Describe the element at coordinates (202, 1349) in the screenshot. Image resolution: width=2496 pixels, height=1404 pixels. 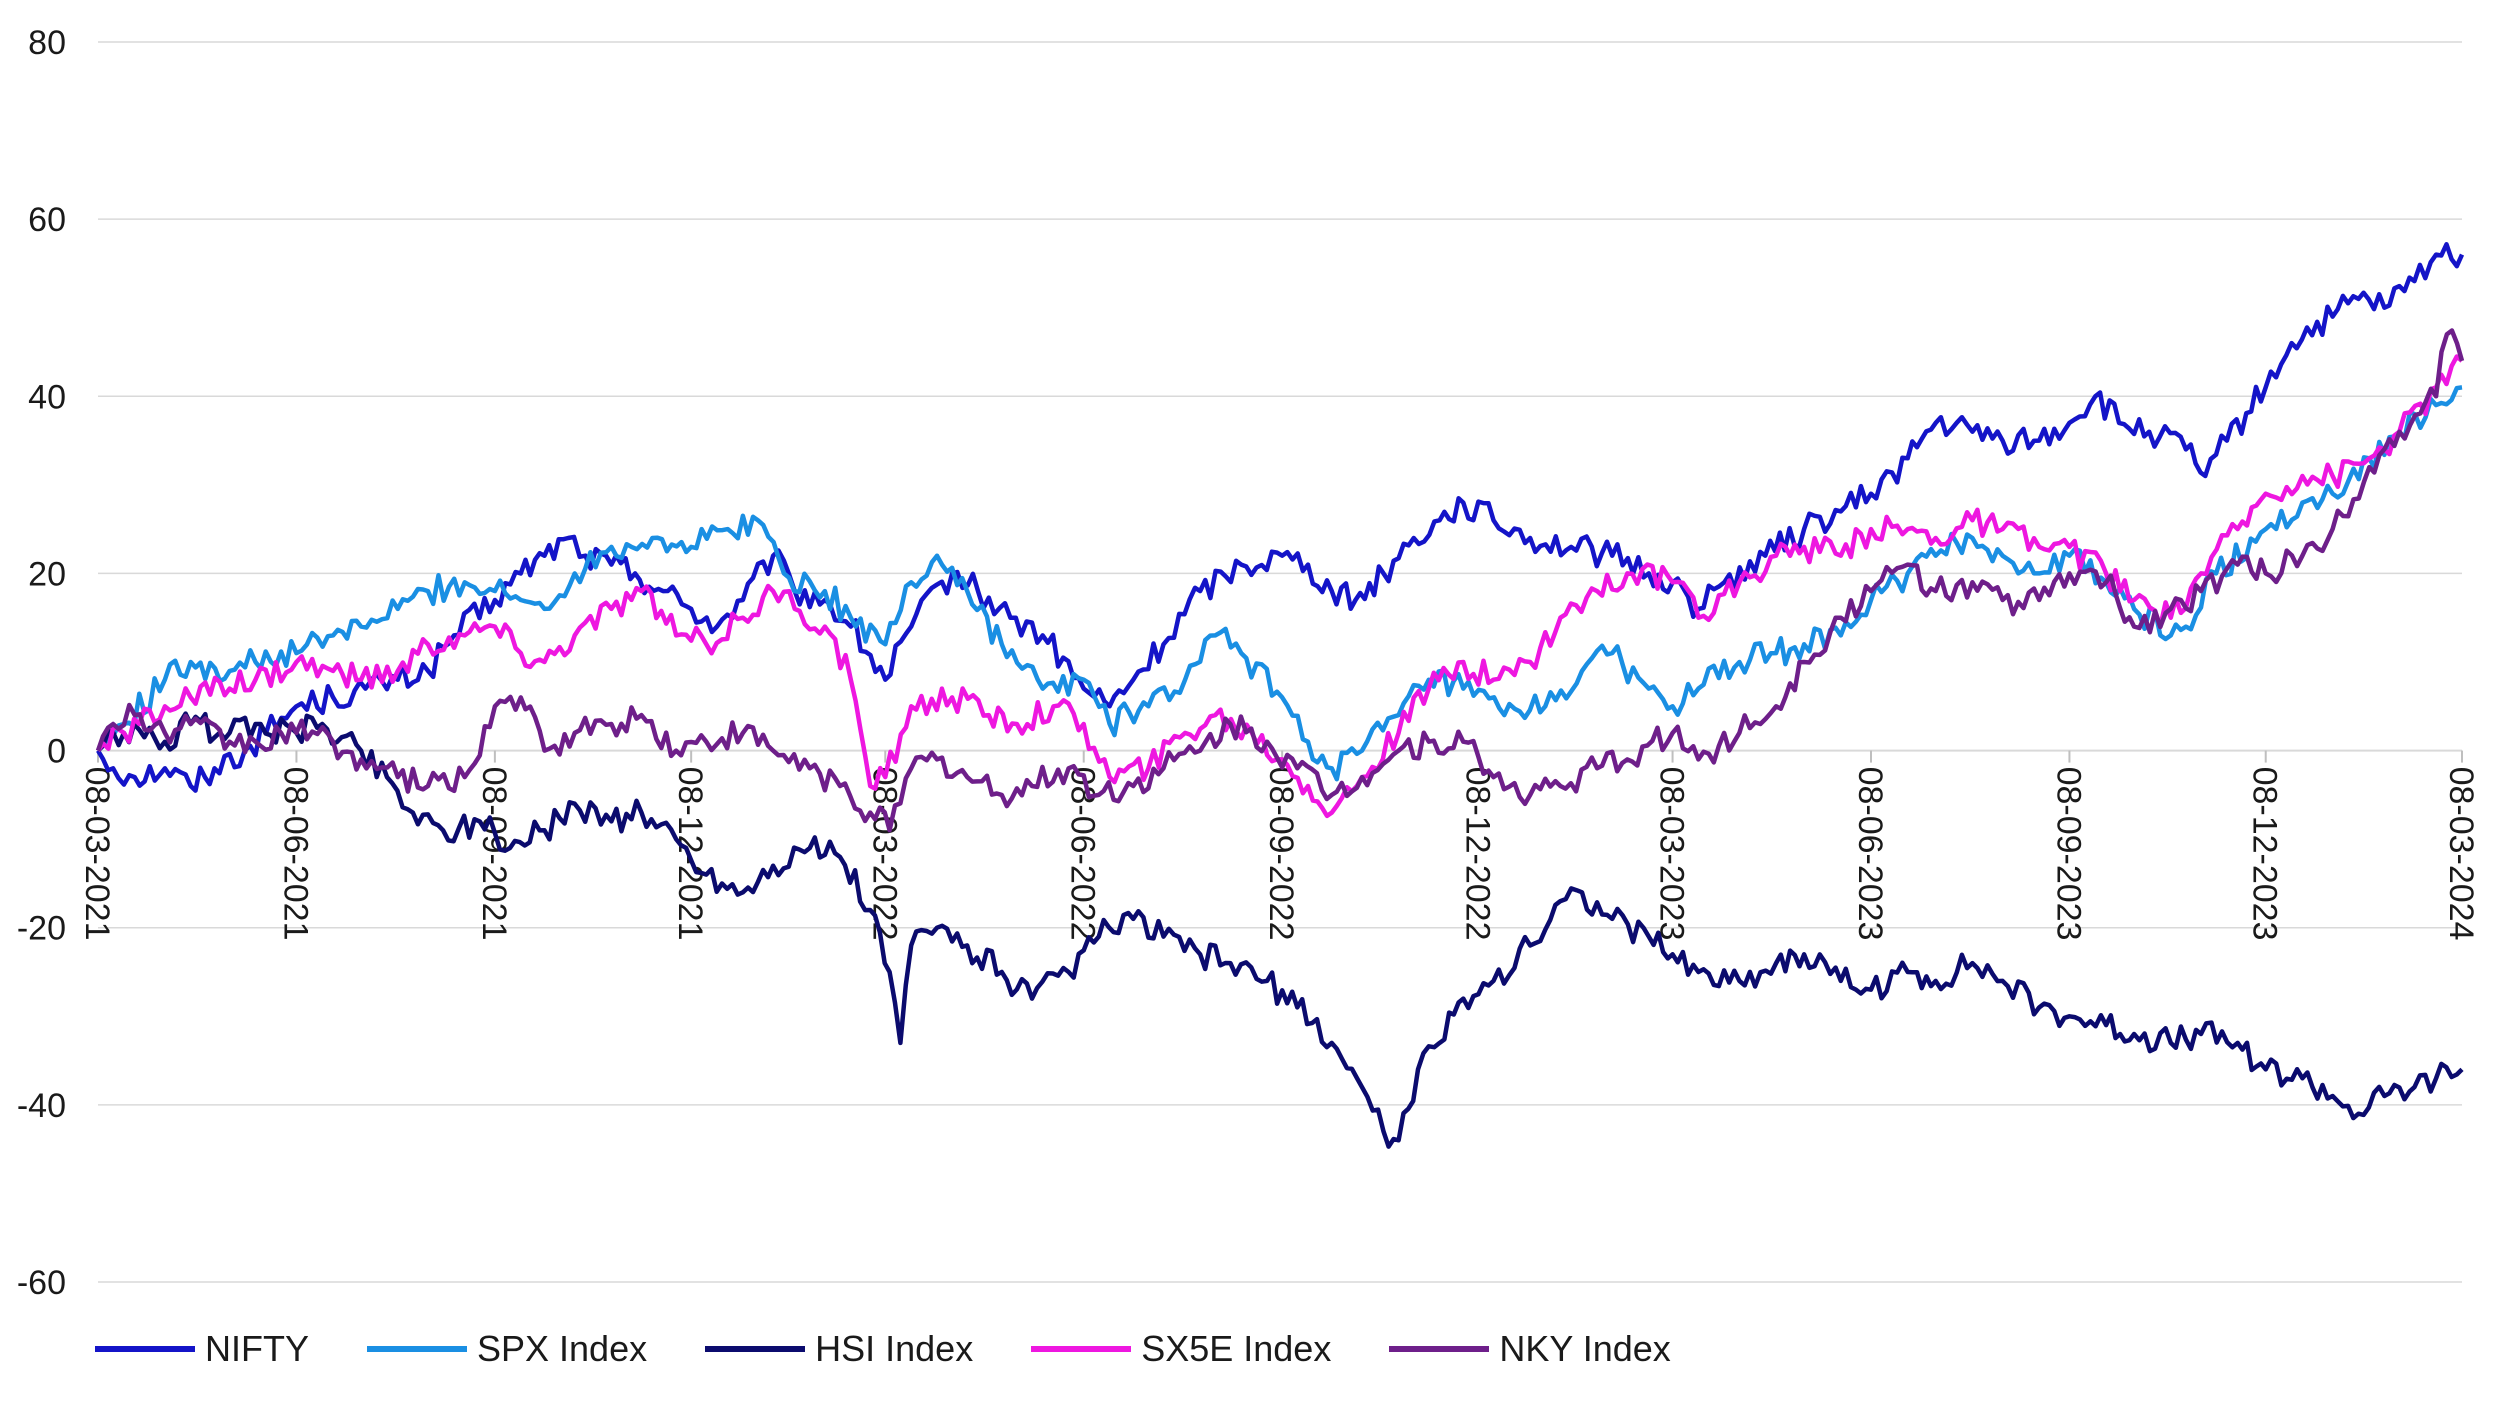
I see `legend-item: NIFTY` at that location.